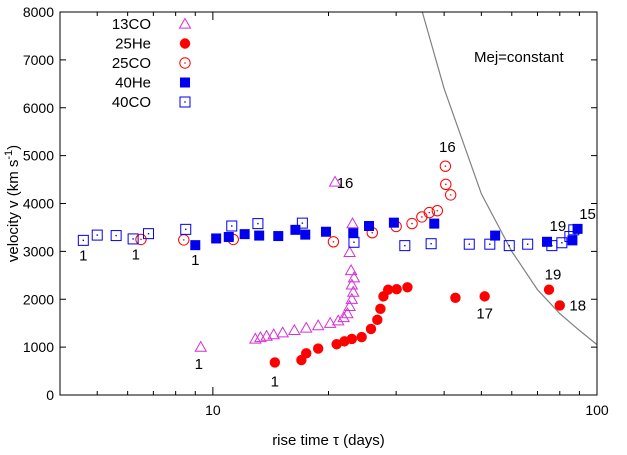 The width and height of the screenshot is (627, 455). Describe the element at coordinates (133, 44) in the screenshot. I see `legend-label-25He: 25He` at that location.